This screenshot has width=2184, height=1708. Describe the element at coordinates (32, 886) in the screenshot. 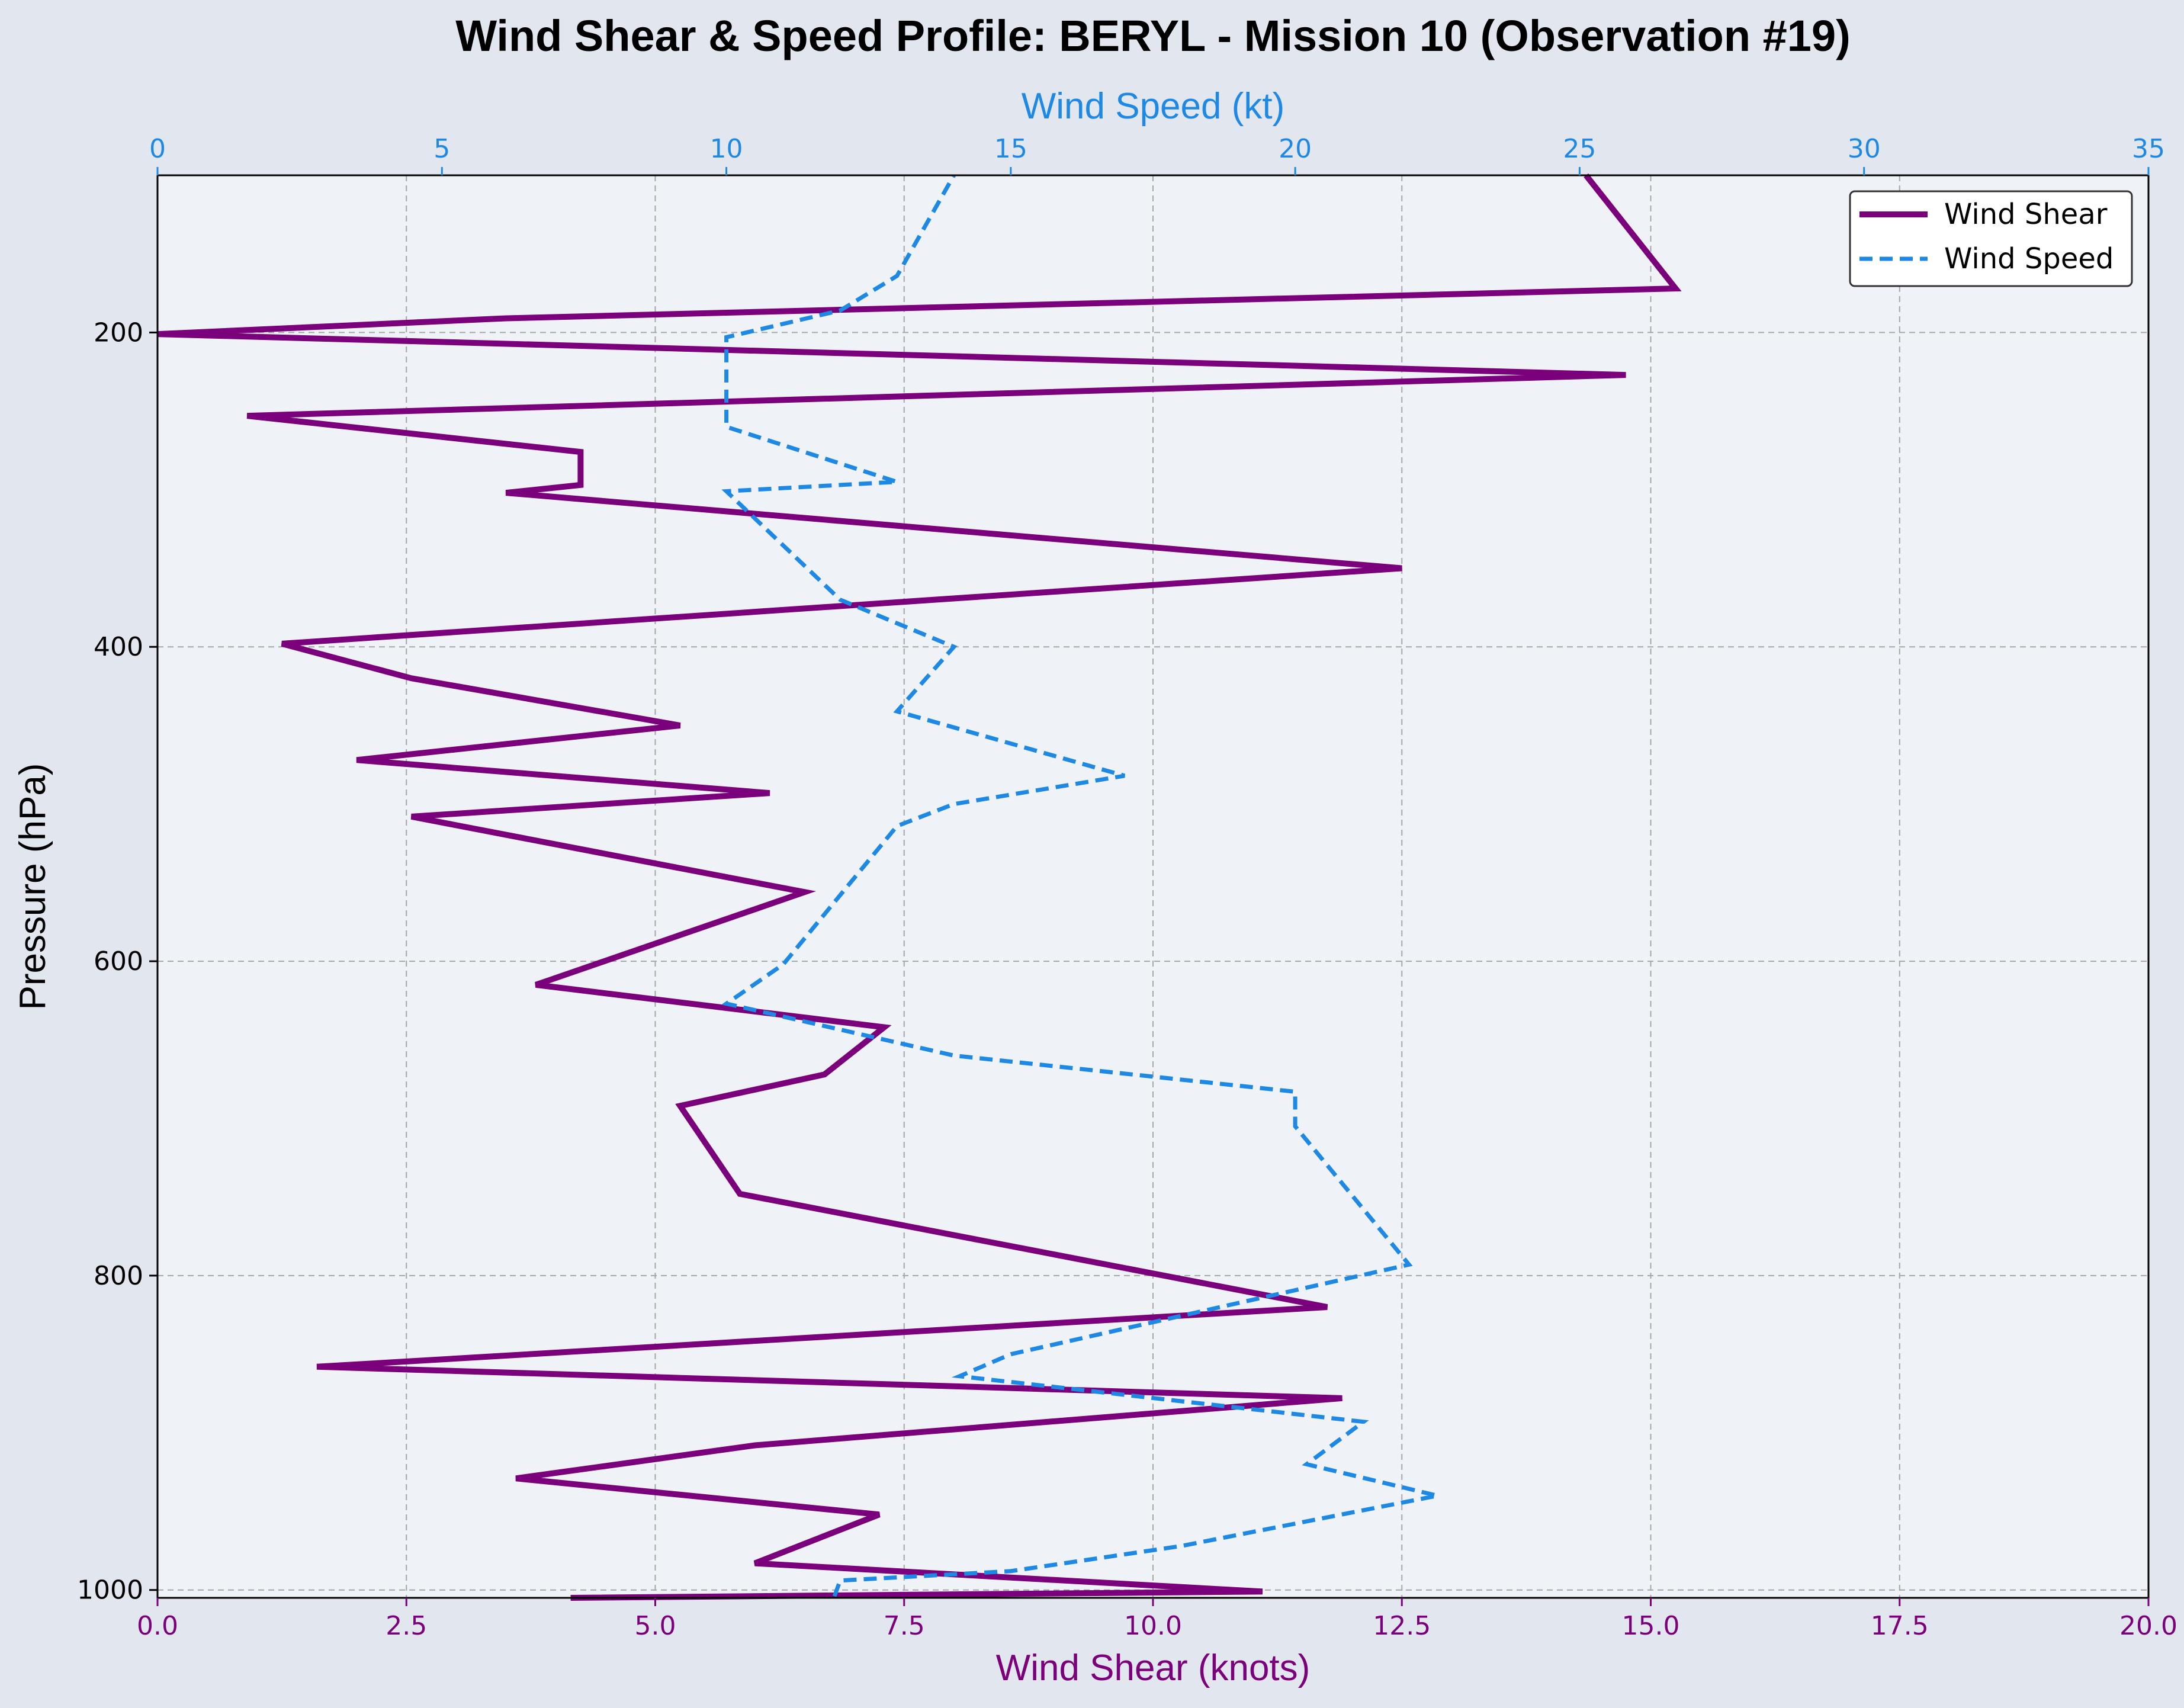

I see `y-axis-title: Pressure (hPa)` at that location.